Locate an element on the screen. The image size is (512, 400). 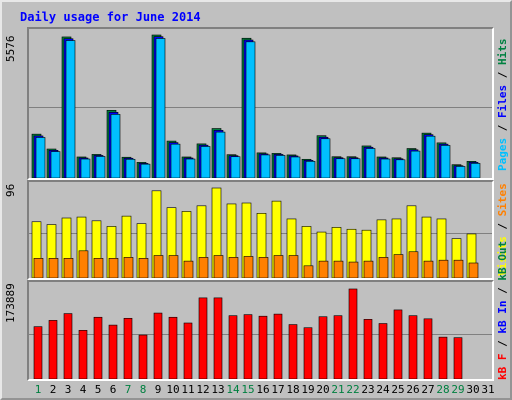
day-label-10: 10 is located at coordinates (173, 389).